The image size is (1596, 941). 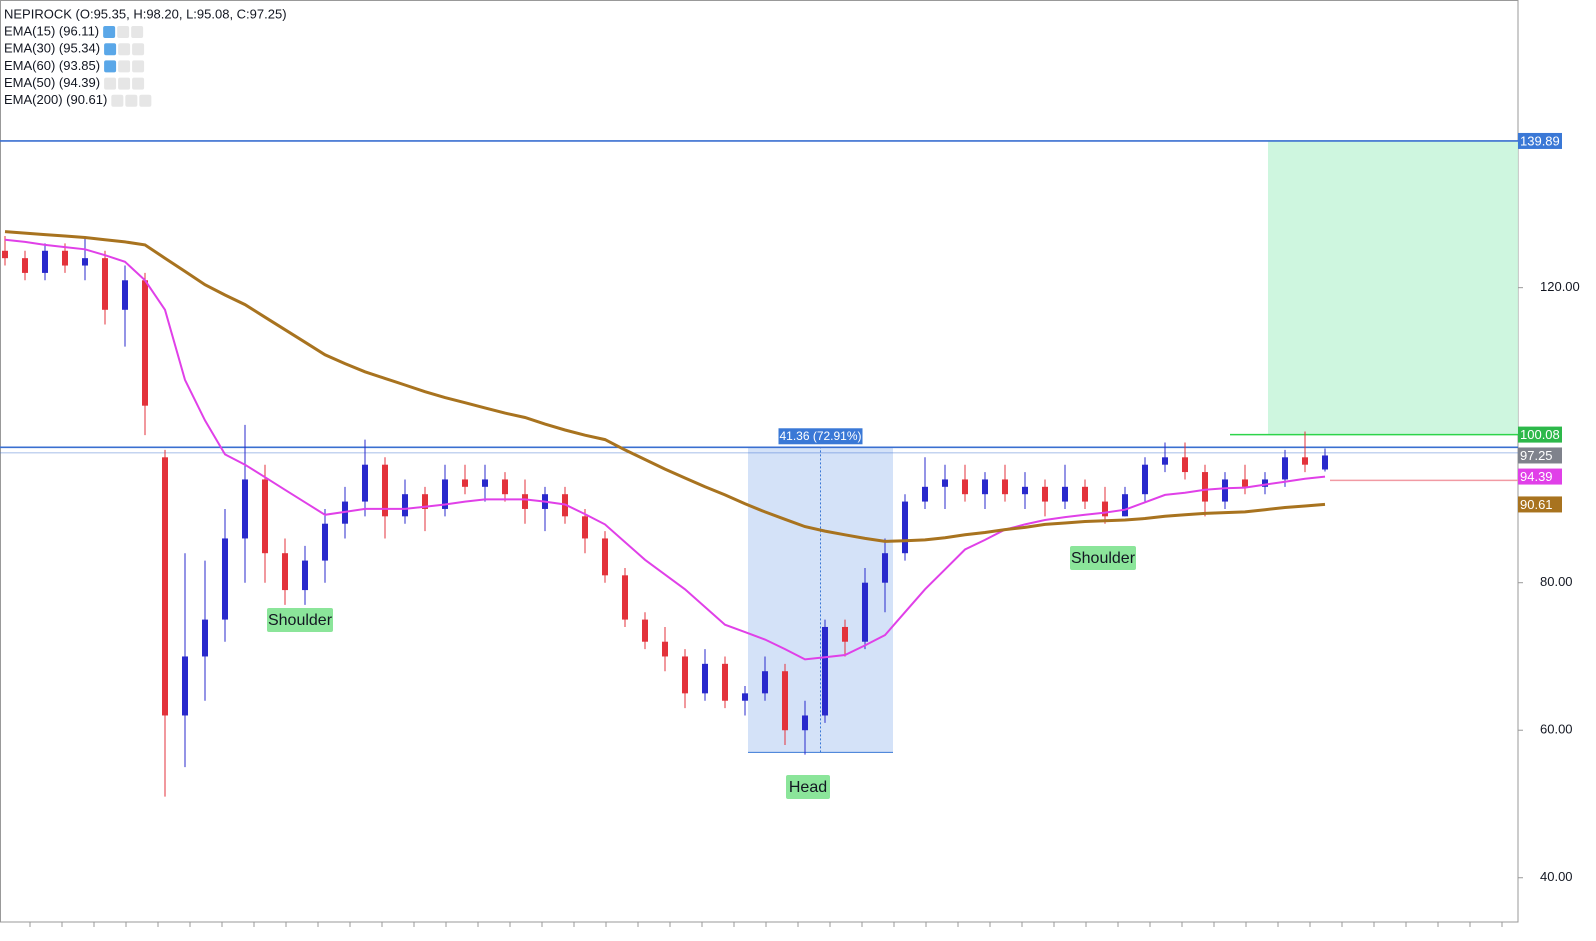 What do you see at coordinates (51, 30) in the screenshot?
I see `legend-item: EMA(15) (96.11)` at bounding box center [51, 30].